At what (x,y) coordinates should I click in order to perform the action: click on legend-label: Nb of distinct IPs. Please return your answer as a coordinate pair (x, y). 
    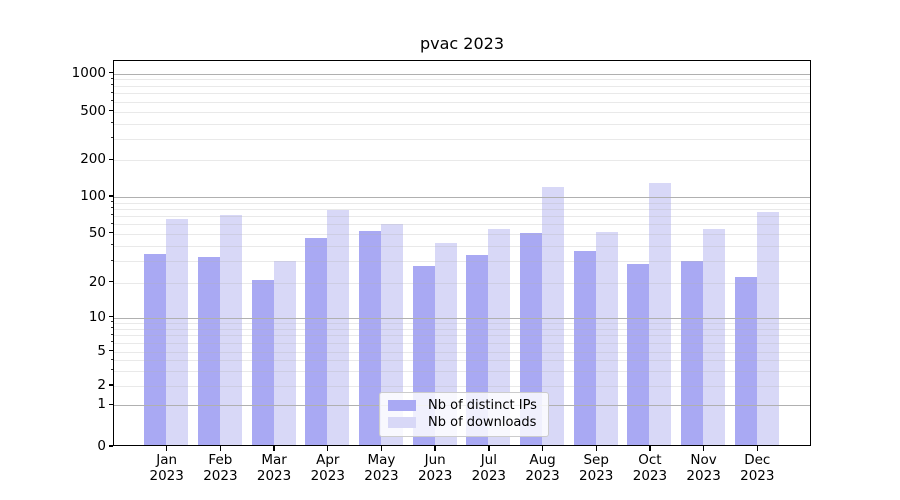
    Looking at the image, I should click on (482, 405).